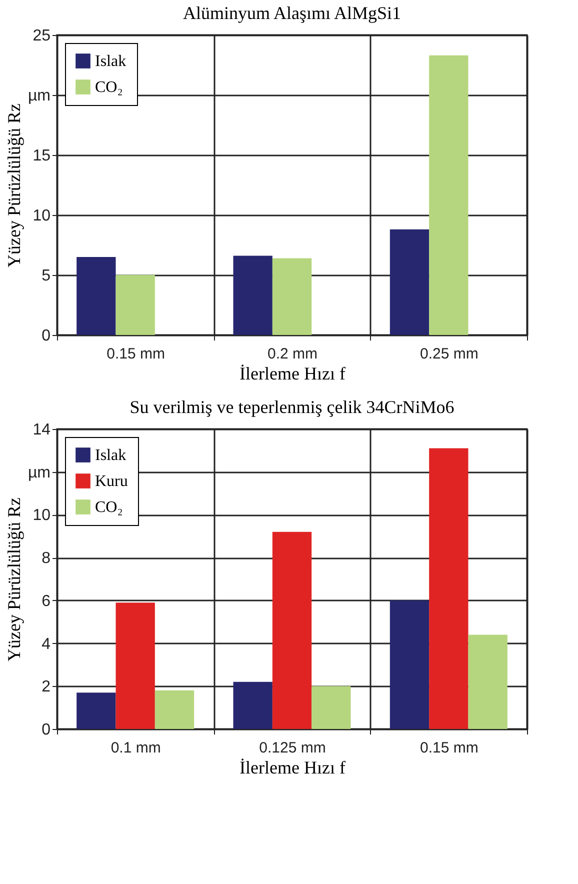 The width and height of the screenshot is (578, 884). What do you see at coordinates (449, 354) in the screenshot?
I see `x-tick-label: 0.25 mm` at bounding box center [449, 354].